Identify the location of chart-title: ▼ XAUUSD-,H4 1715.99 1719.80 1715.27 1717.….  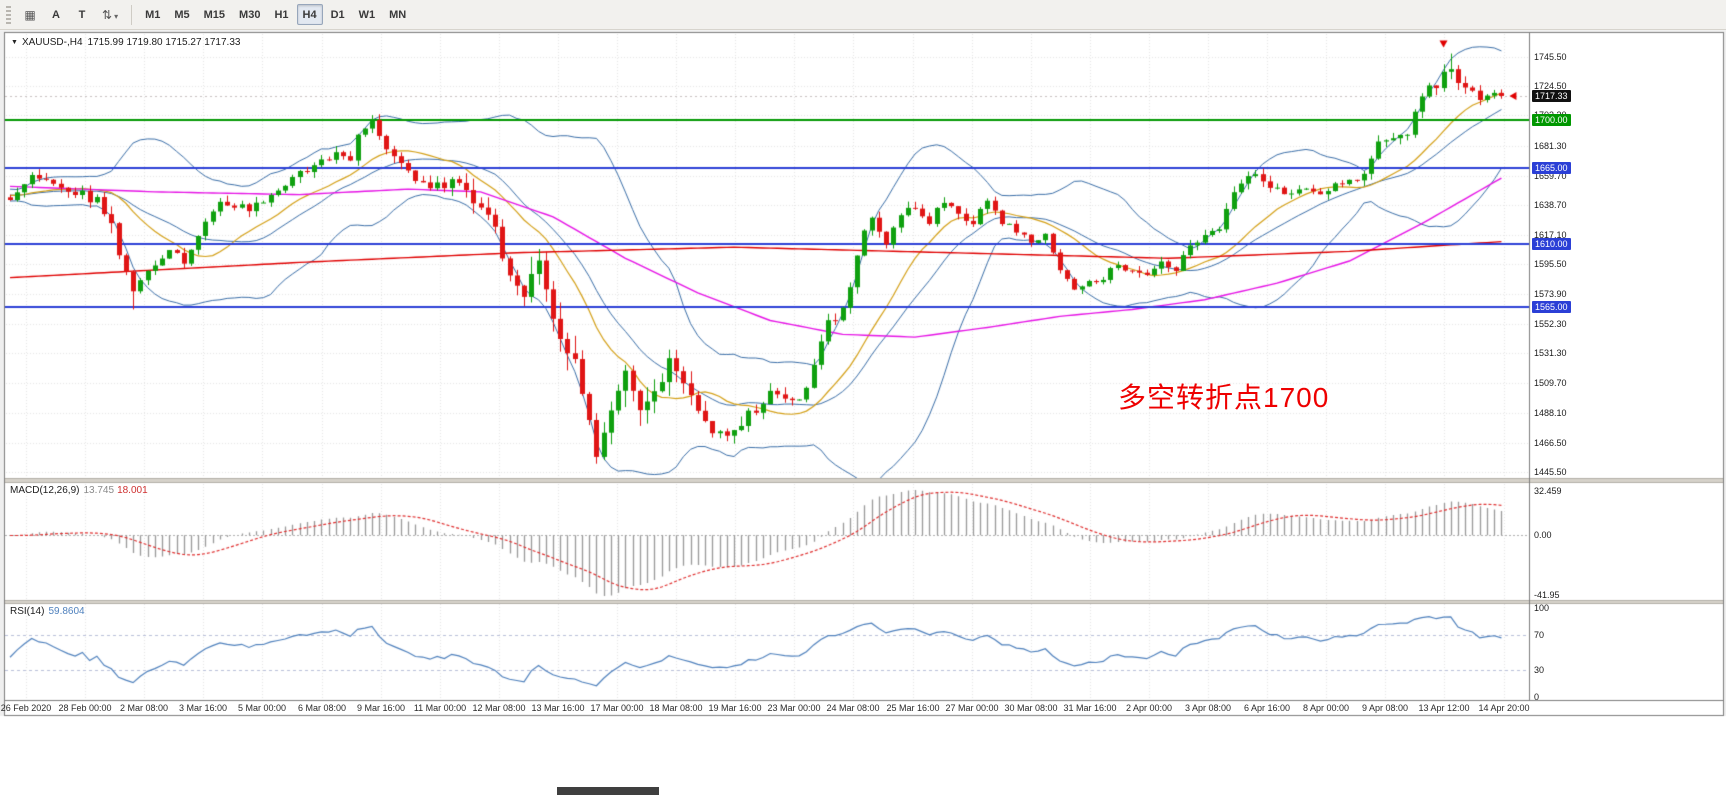
(125, 42).